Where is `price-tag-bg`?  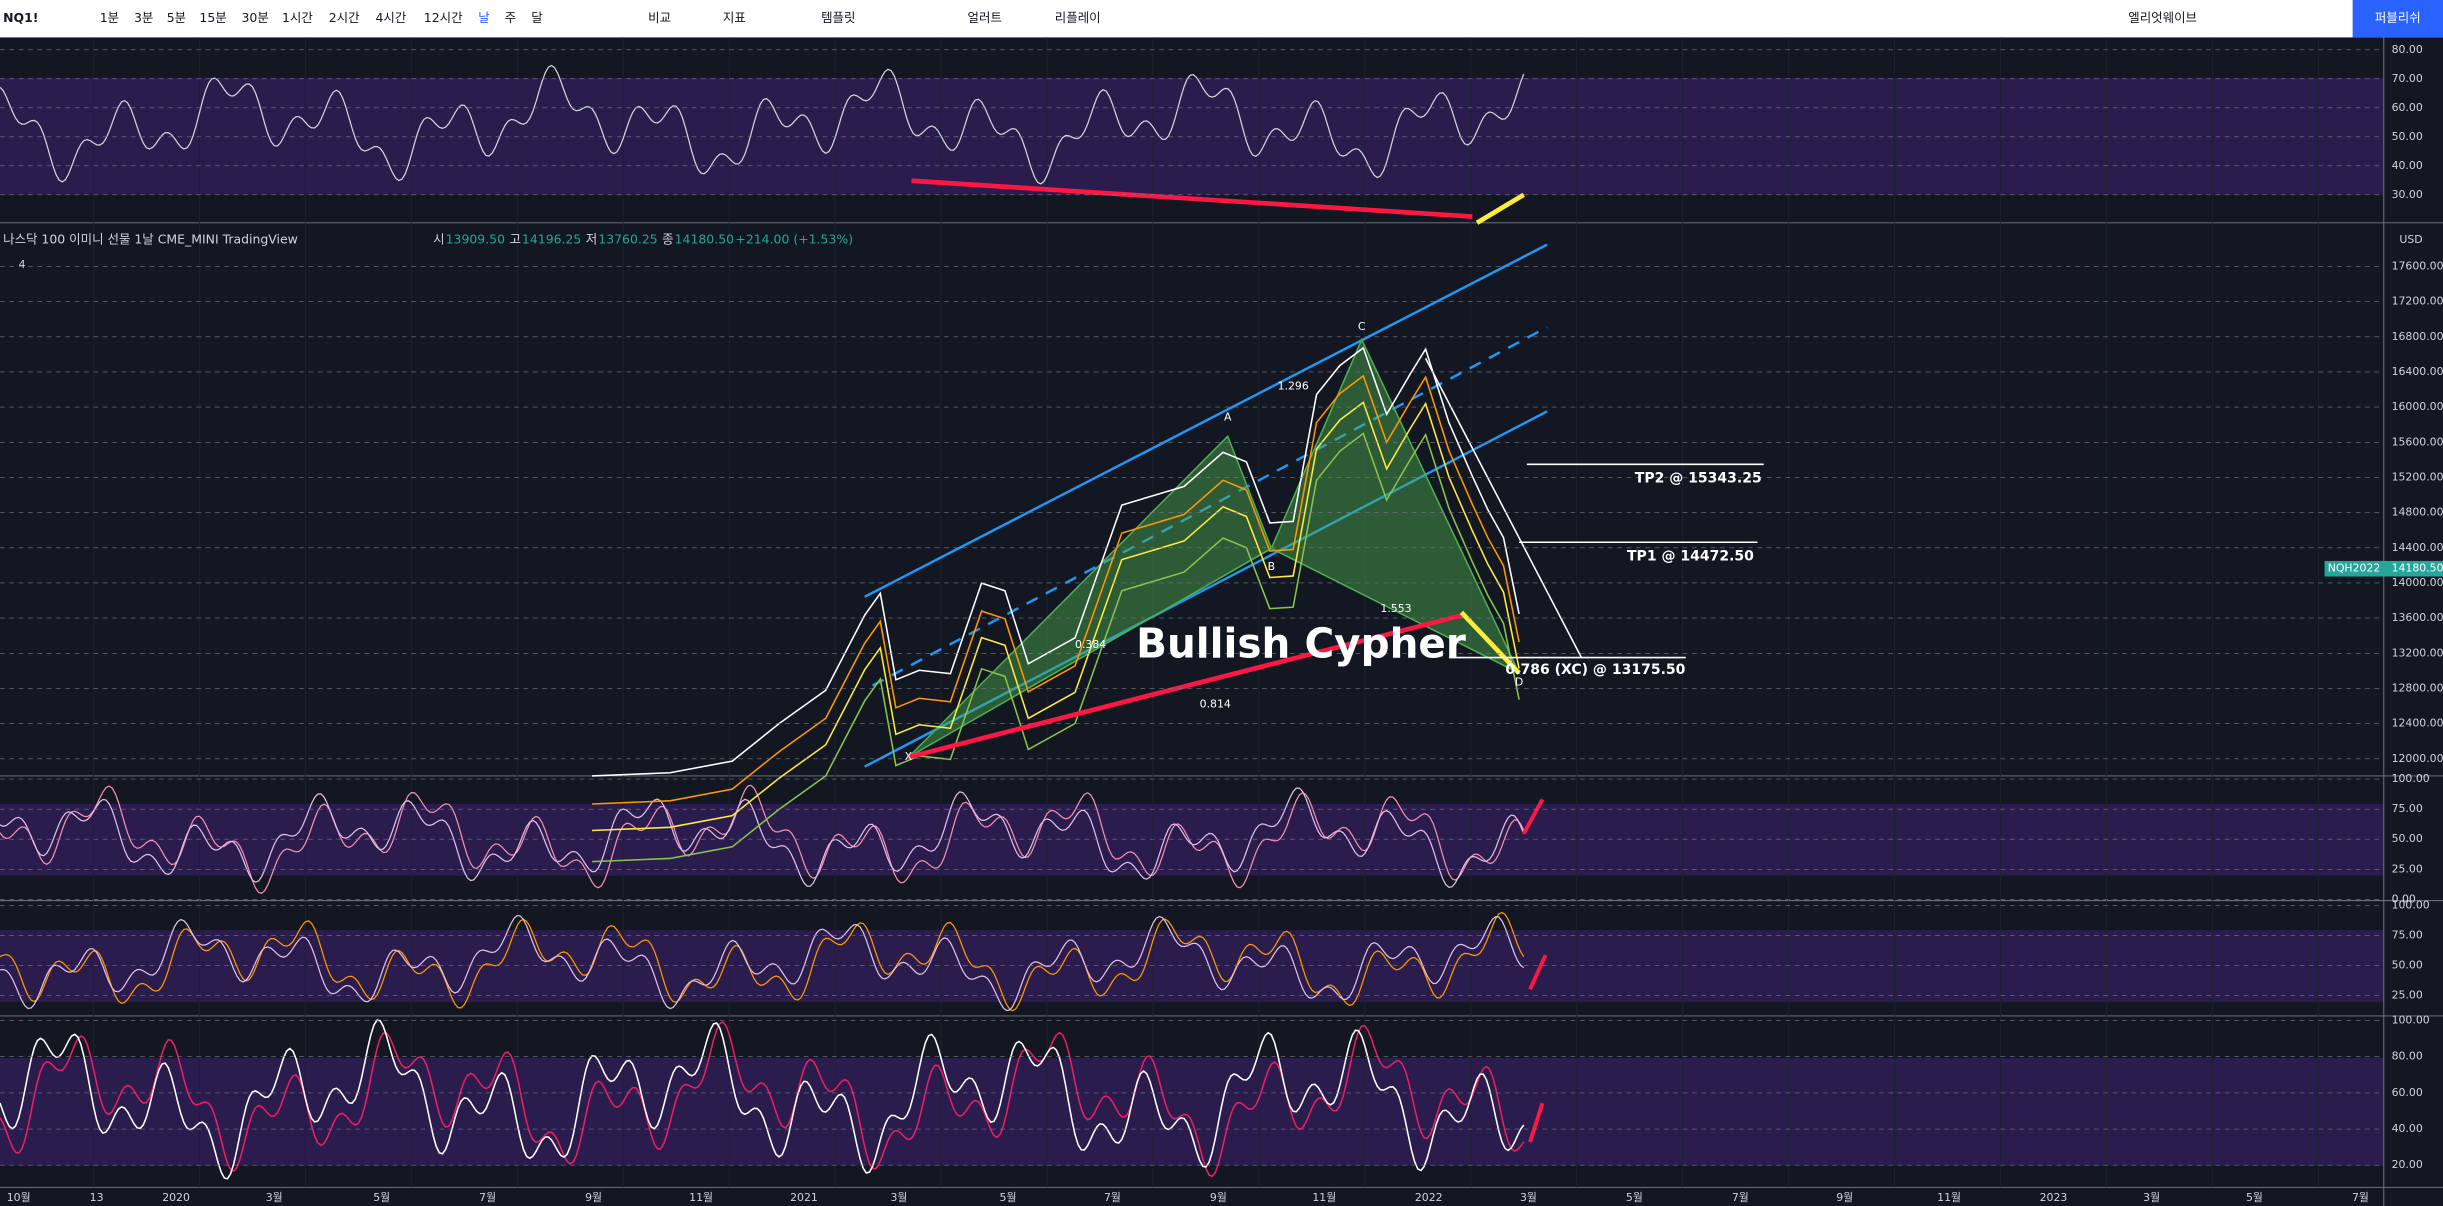 price-tag-bg is located at coordinates (2383, 568).